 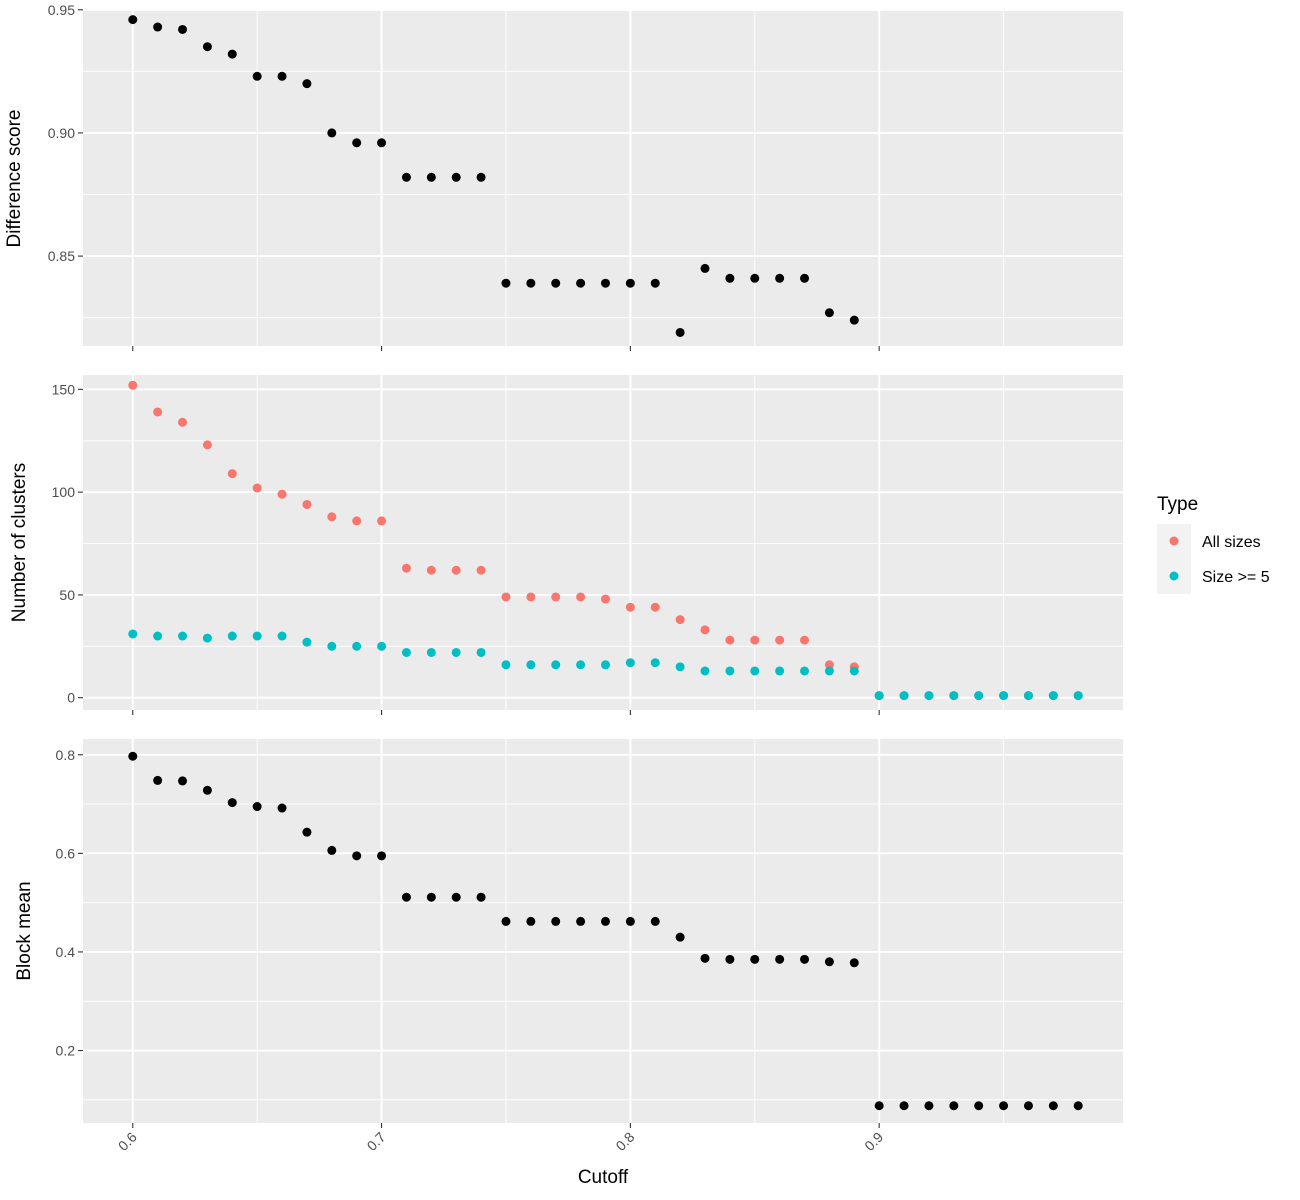 I want to click on legend-title: Type, so click(x=1177, y=504).